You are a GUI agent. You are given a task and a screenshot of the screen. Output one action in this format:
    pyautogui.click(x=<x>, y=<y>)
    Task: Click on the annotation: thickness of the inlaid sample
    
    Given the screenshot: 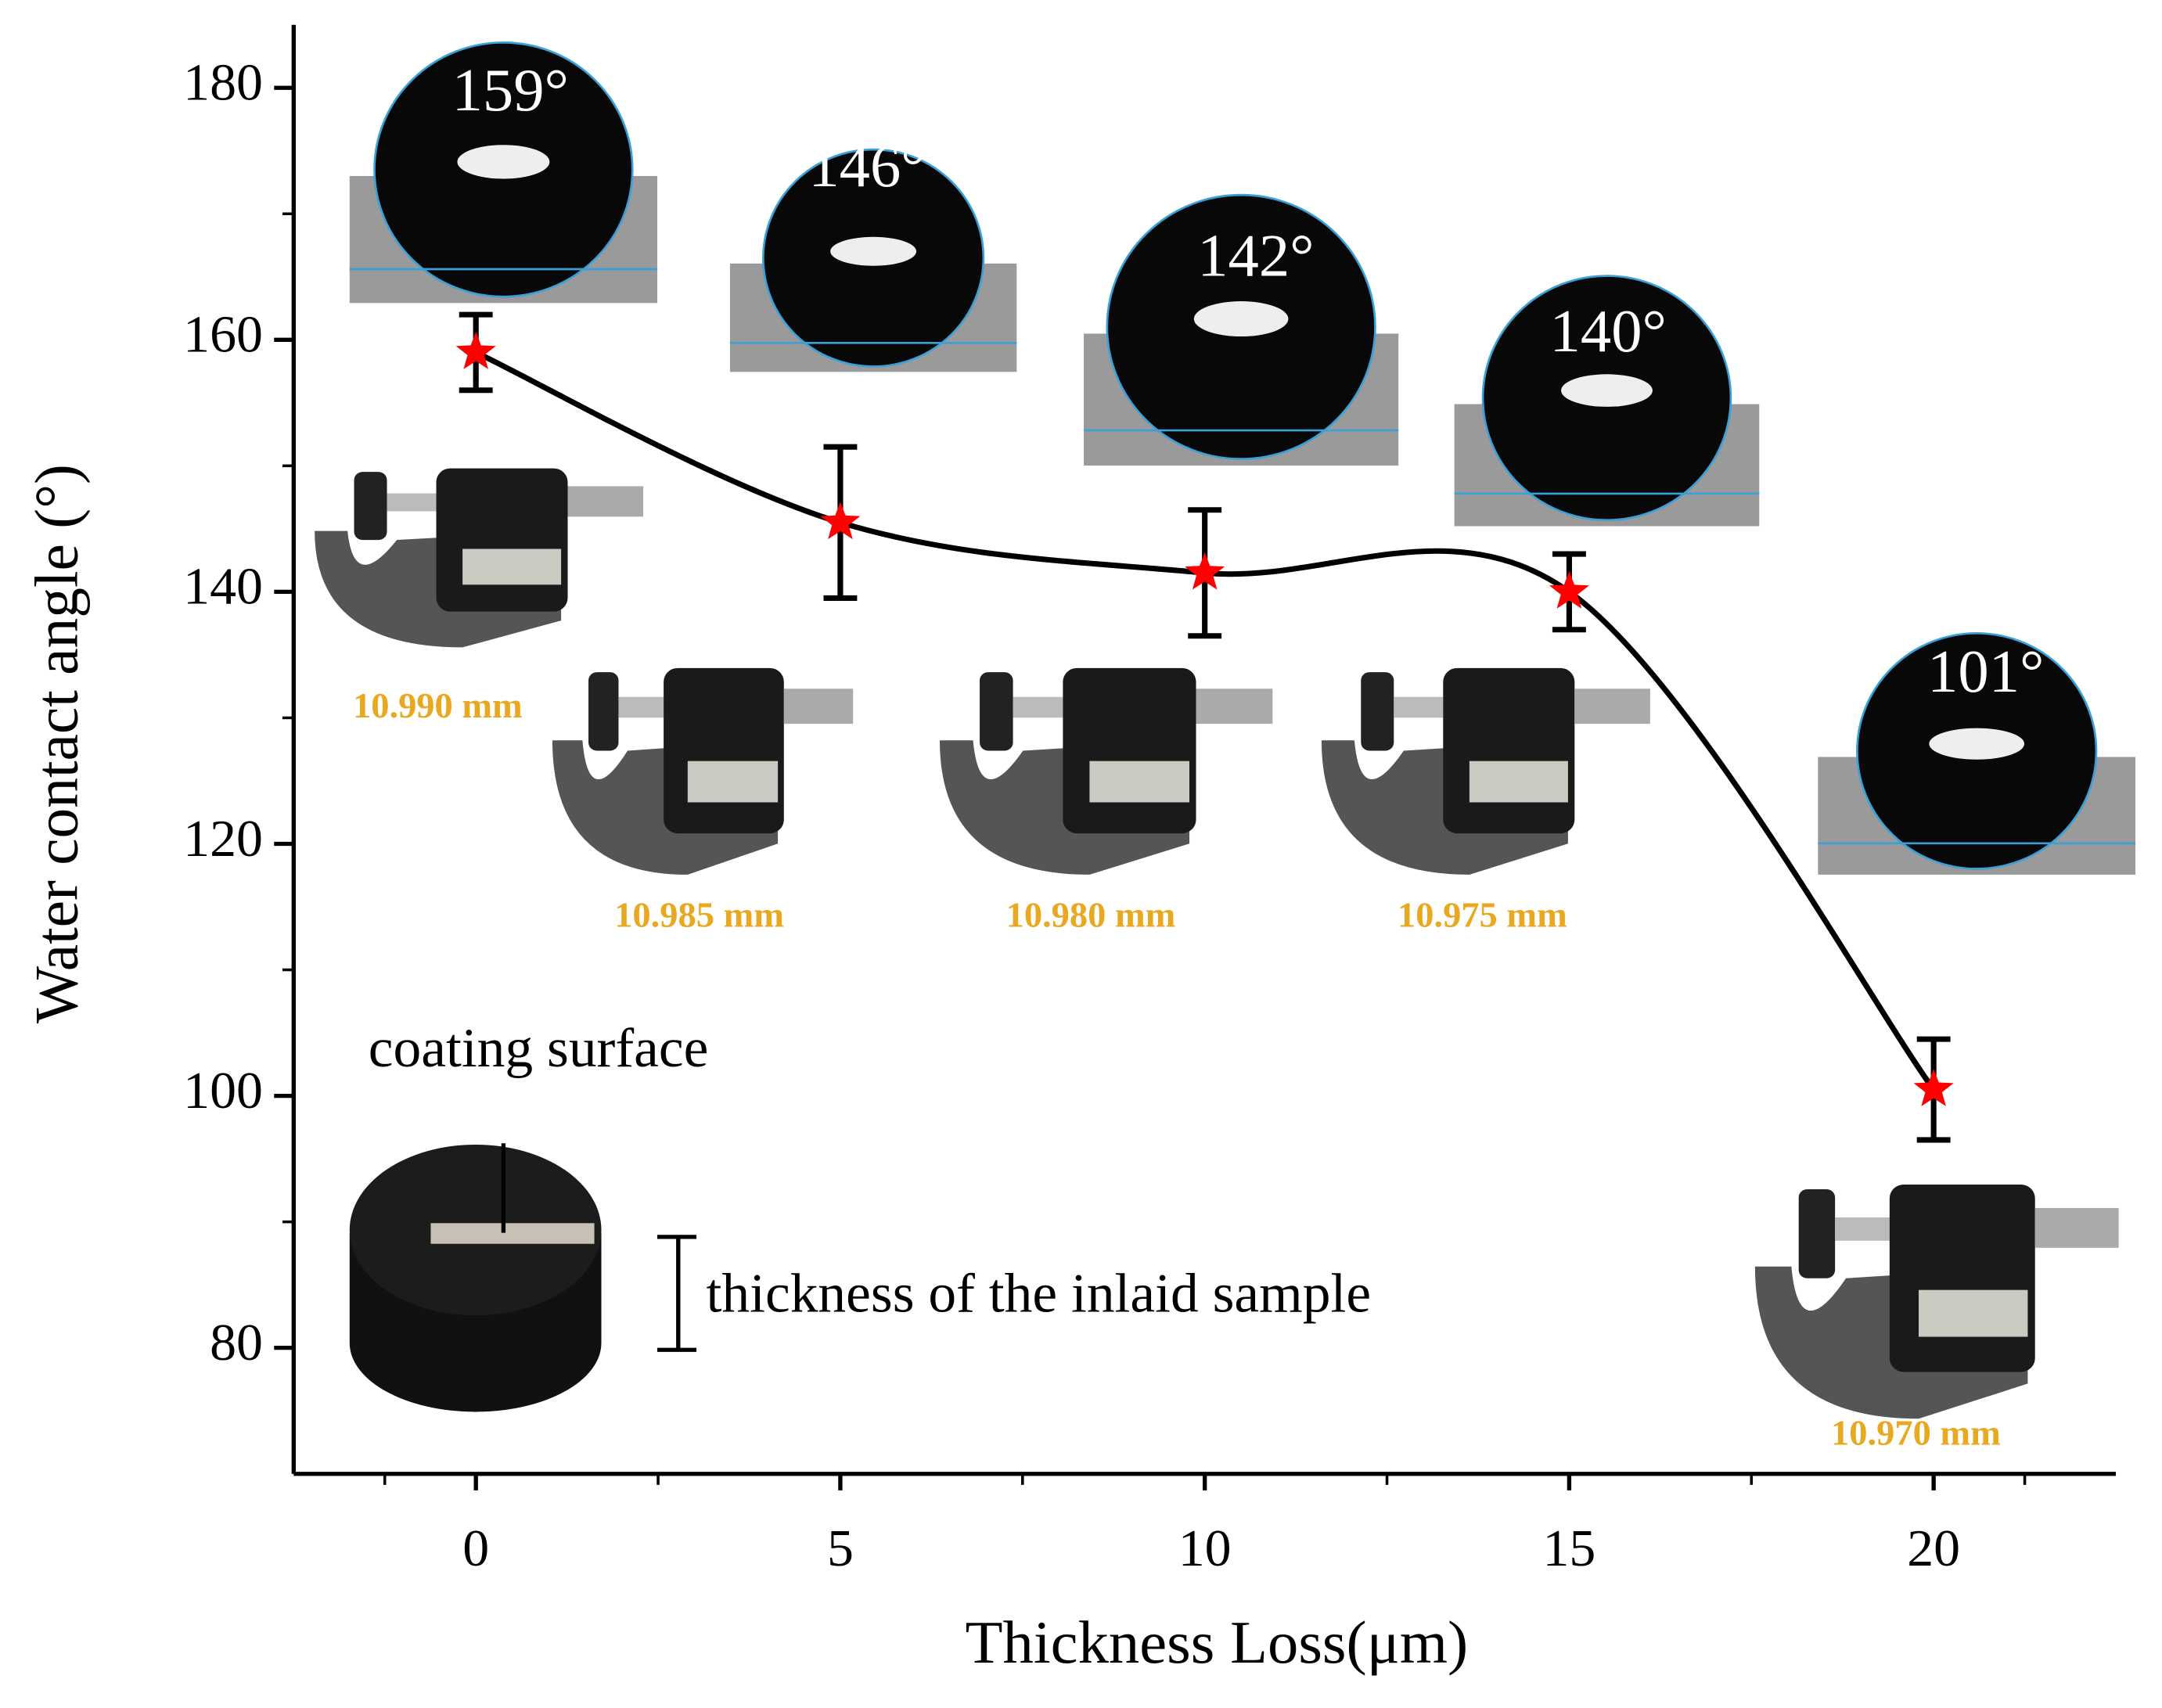 What is the action you would take?
    pyautogui.click(x=1039, y=1294)
    